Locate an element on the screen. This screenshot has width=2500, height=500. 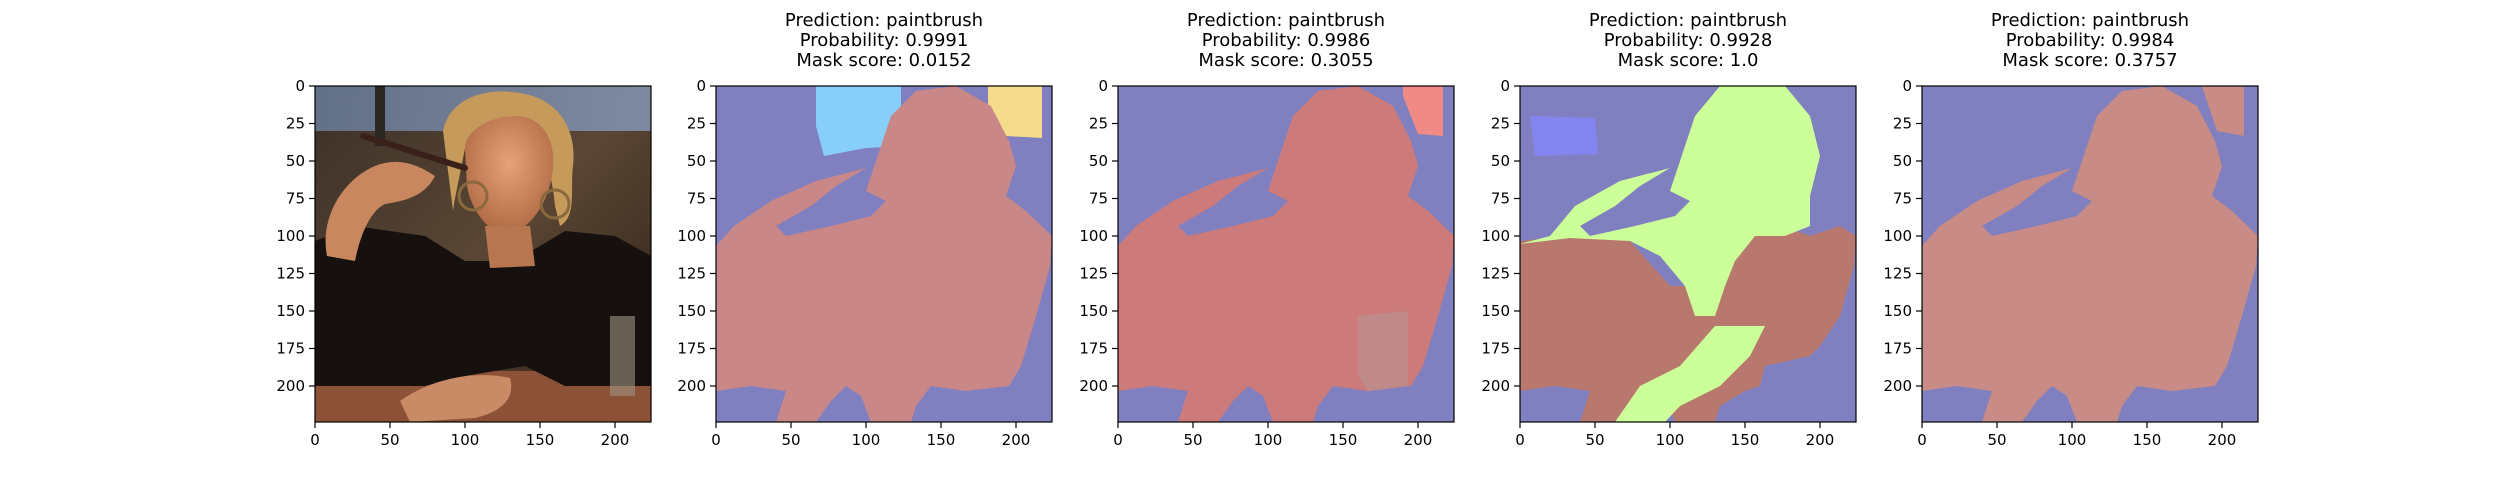
panel-2-ytick-label: 100 is located at coordinates (691, 236).